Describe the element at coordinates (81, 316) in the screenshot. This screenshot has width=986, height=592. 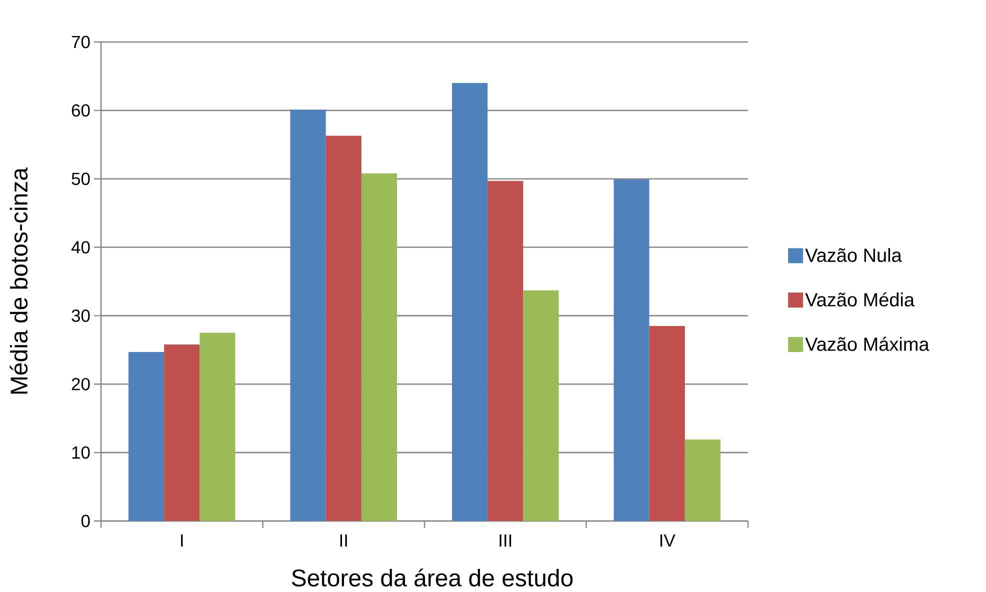
I see `y-tick-label: 30` at that location.